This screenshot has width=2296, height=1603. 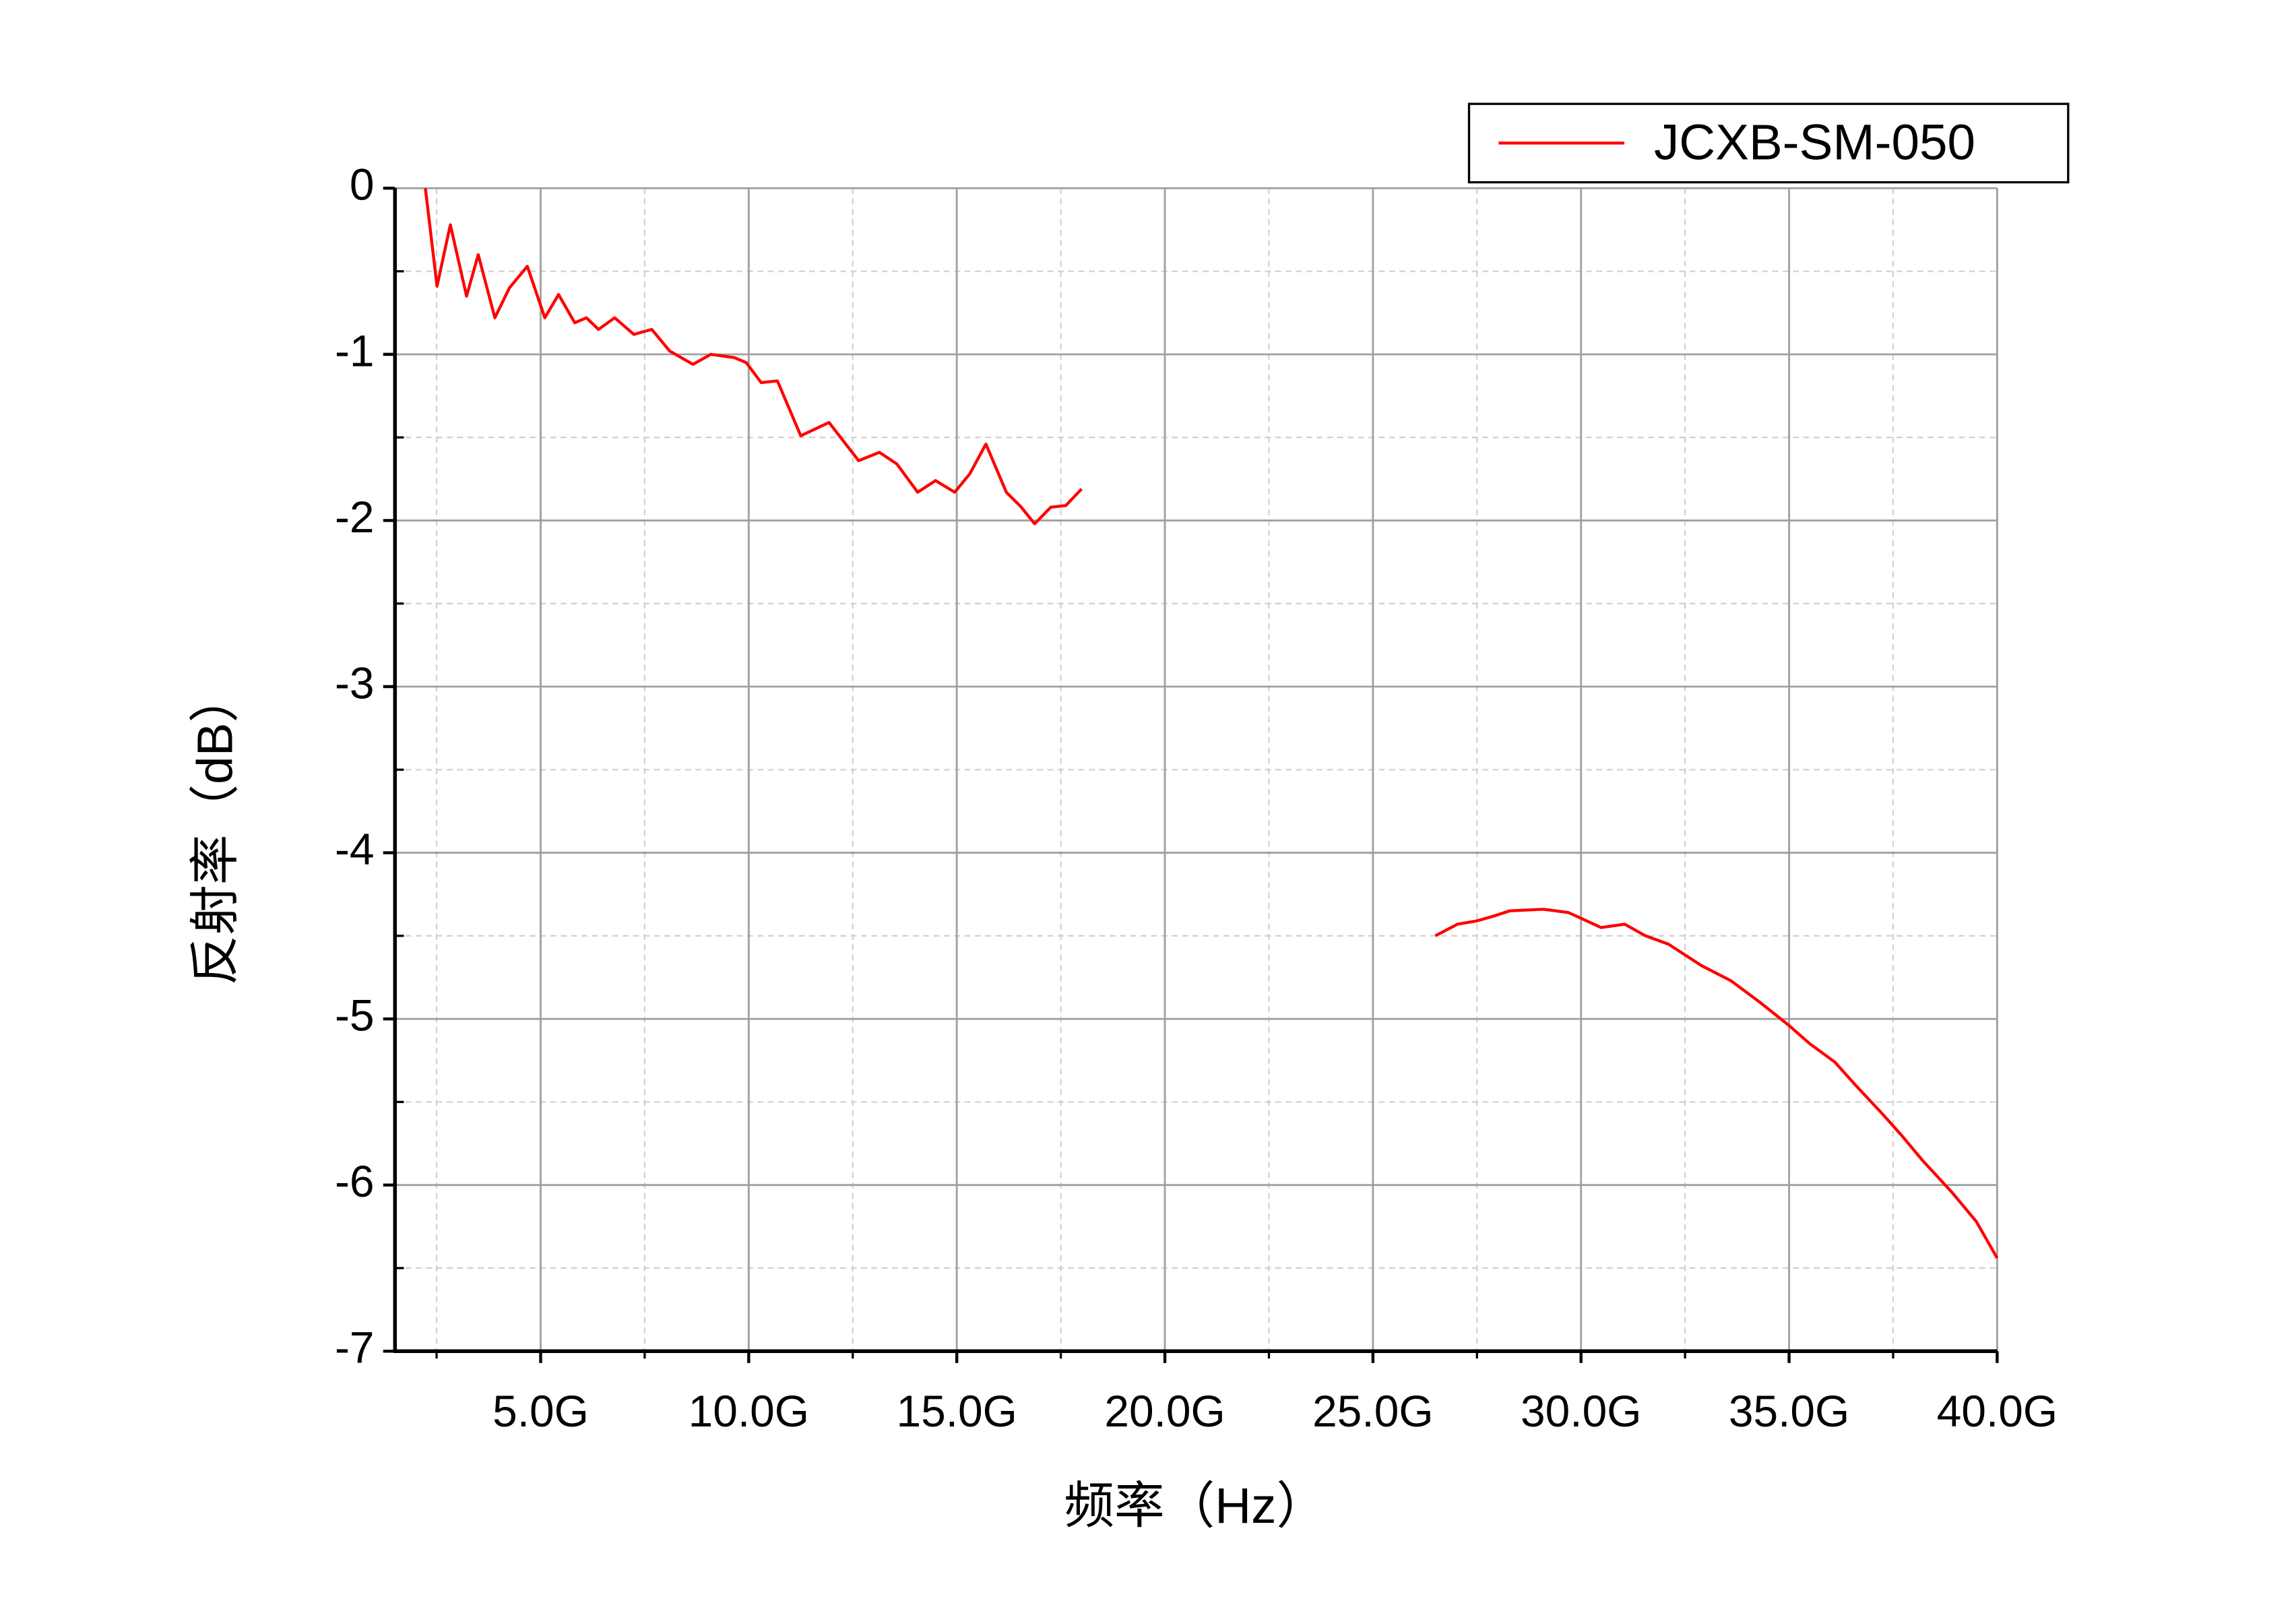 I want to click on y-tick-label: -4, so click(x=355, y=849).